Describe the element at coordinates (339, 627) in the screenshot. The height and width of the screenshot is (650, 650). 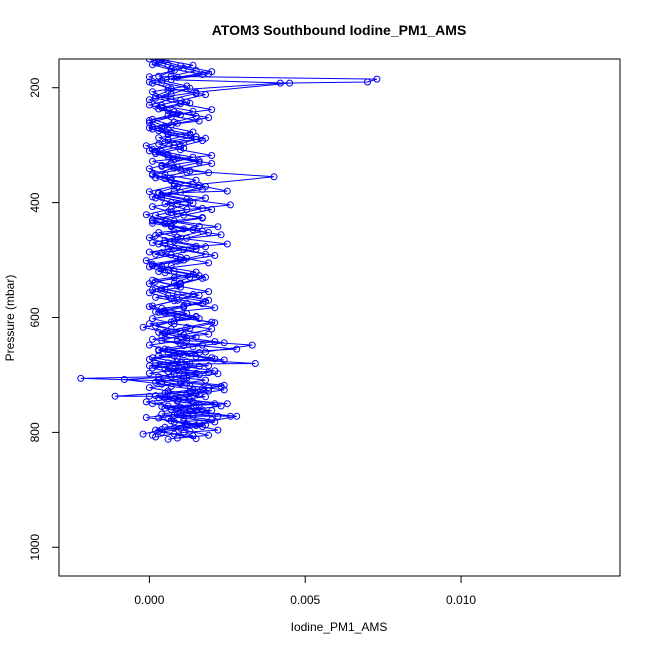
I see `x-axis-label: Iodine_PM1_AMS` at that location.